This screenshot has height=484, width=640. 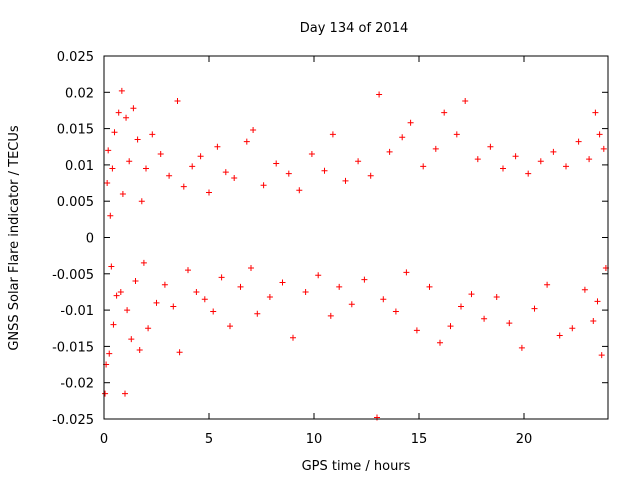 What do you see at coordinates (77, 384) in the screenshot?
I see `y-tick-label: -0.02` at bounding box center [77, 384].